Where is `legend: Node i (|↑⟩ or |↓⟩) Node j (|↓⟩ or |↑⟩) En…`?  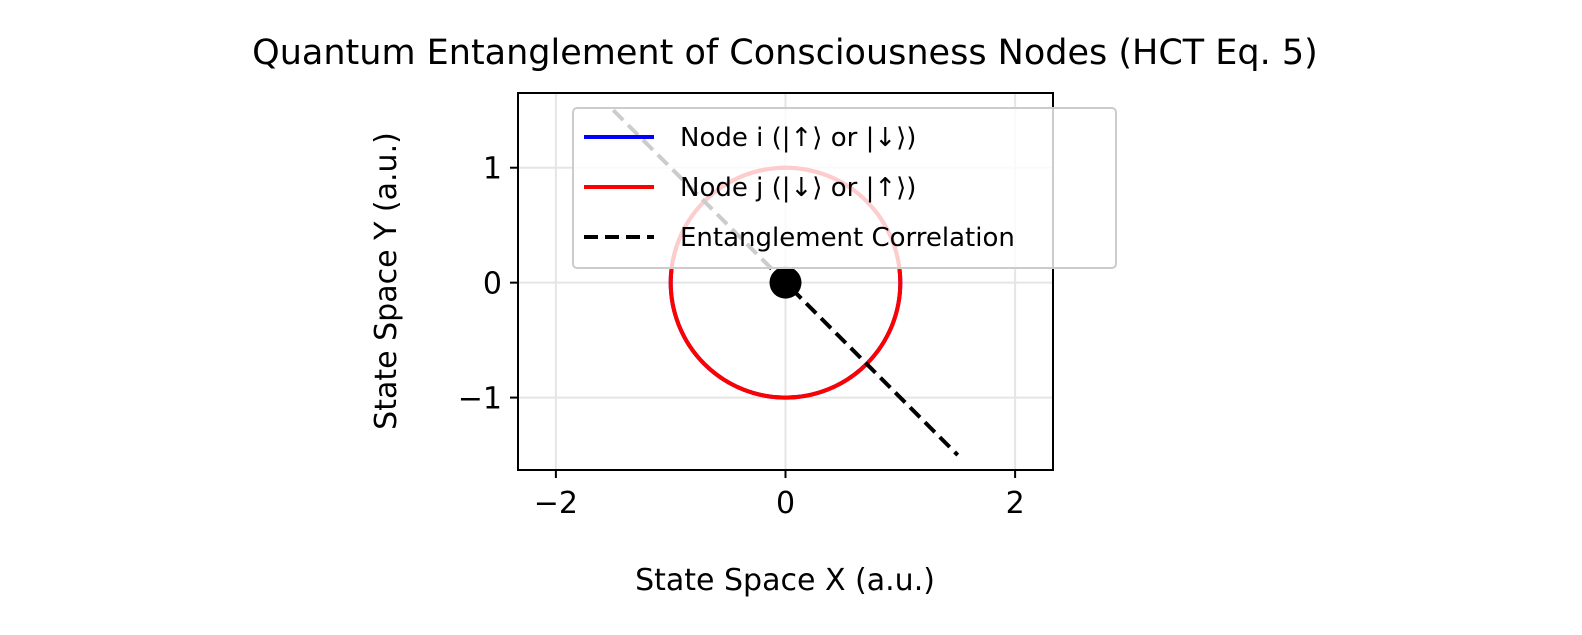 legend: Node i (|↑⟩ or |↓⟩) Node j (|↓⟩ or |↑⟩) En… is located at coordinates (844, 188).